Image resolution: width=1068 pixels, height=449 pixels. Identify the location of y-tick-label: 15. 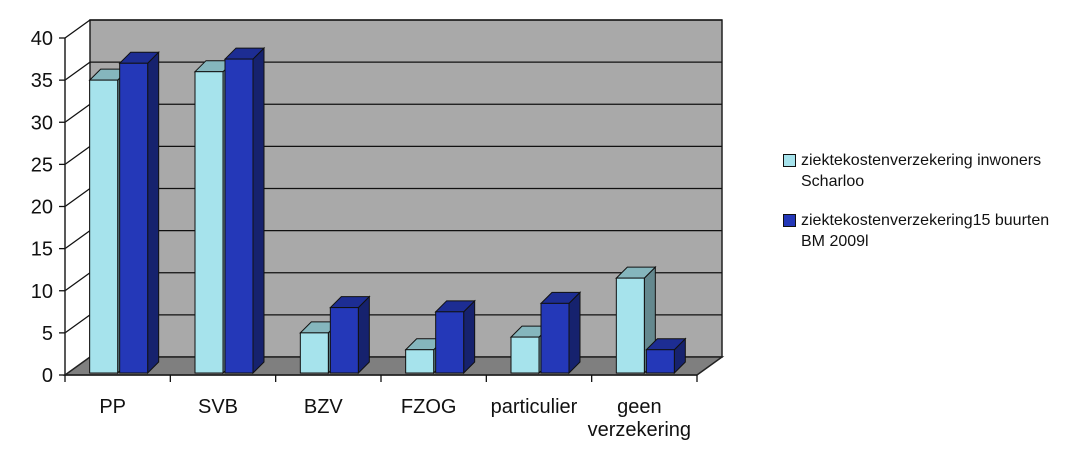
(42, 250).